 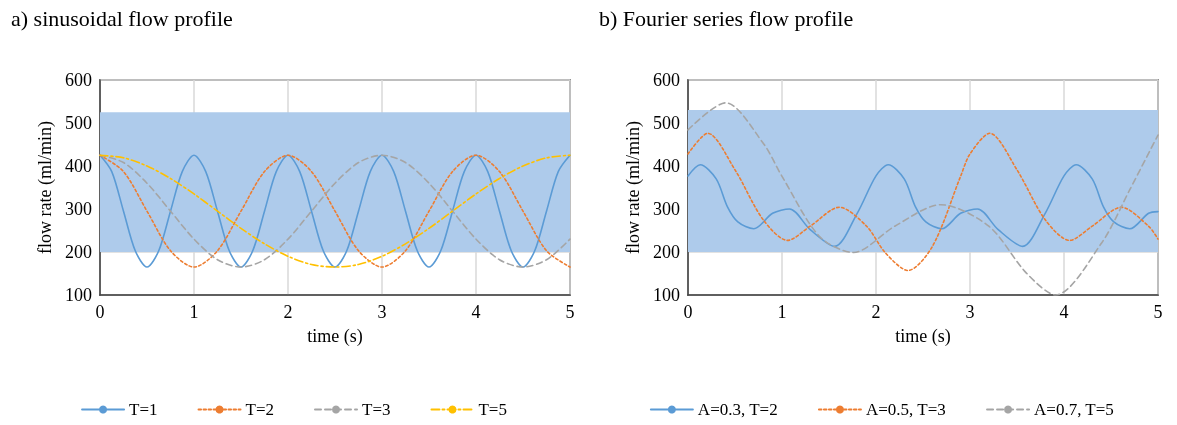 What do you see at coordinates (737, 409) in the screenshot?
I see `legend-label: A=0.3, T=2` at bounding box center [737, 409].